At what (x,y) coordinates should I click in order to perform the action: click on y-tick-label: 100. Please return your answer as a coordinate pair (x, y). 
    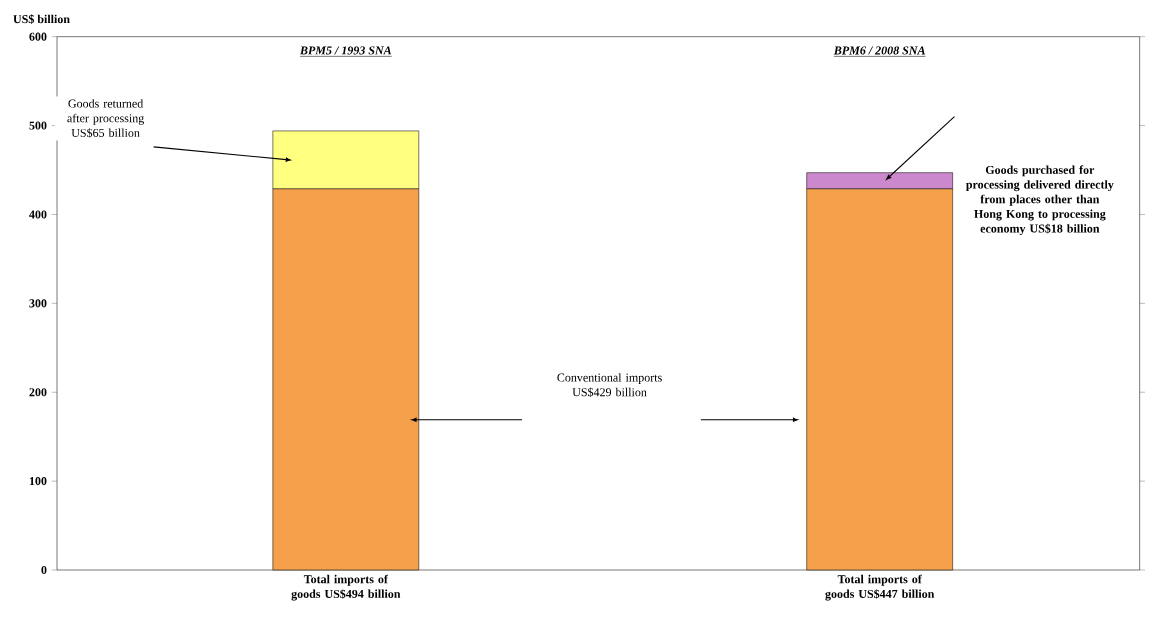
    Looking at the image, I should click on (38, 481).